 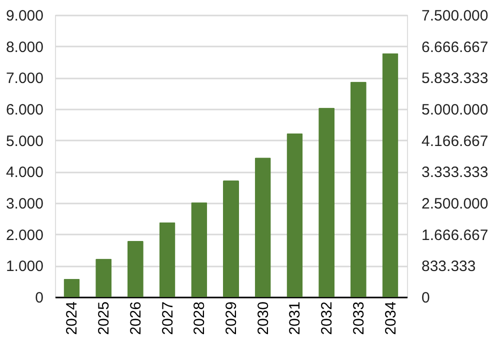 I want to click on y-tick-label: 2.000, so click(x=25, y=235).